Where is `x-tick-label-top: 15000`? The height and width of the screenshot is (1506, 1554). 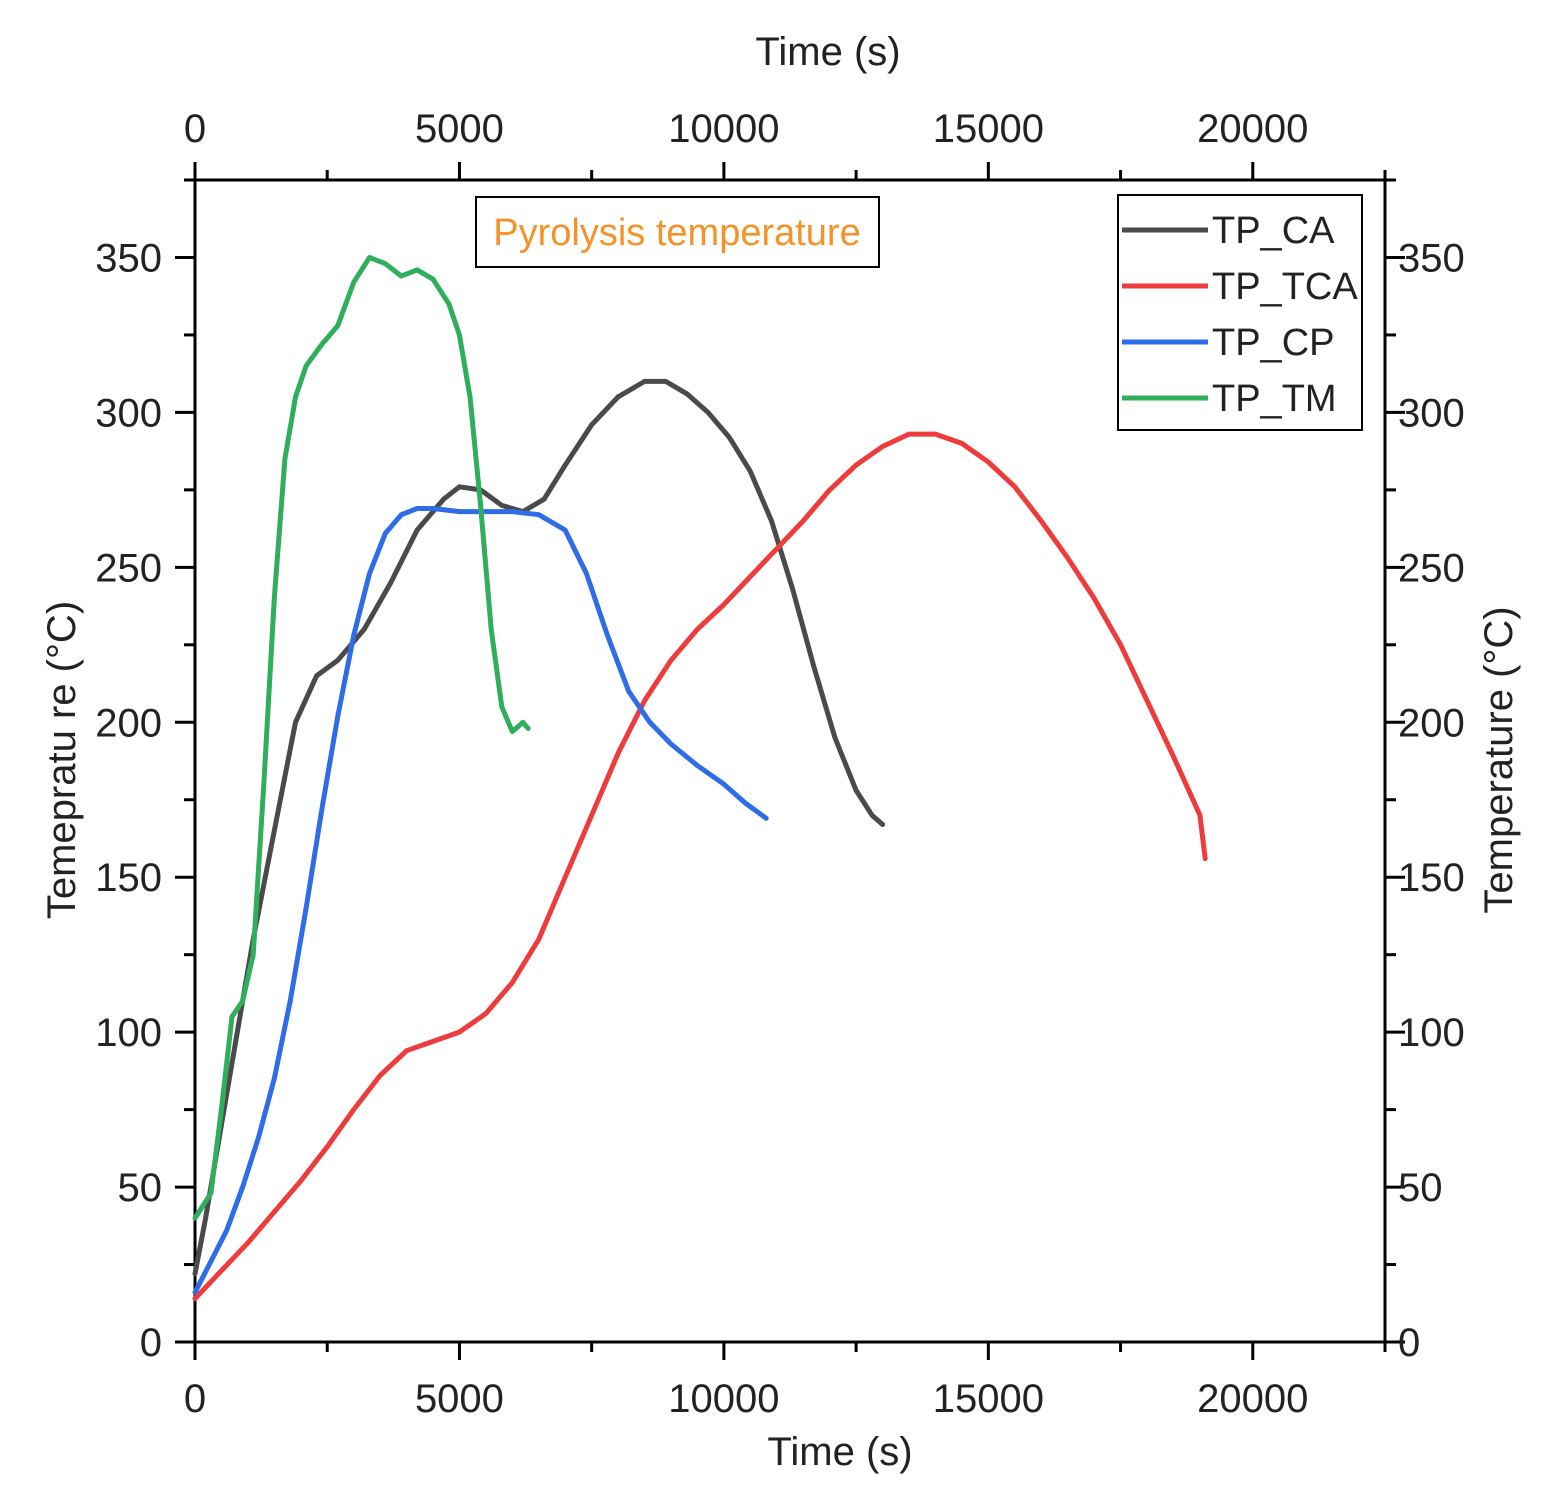
x-tick-label-top: 15000 is located at coordinates (988, 129).